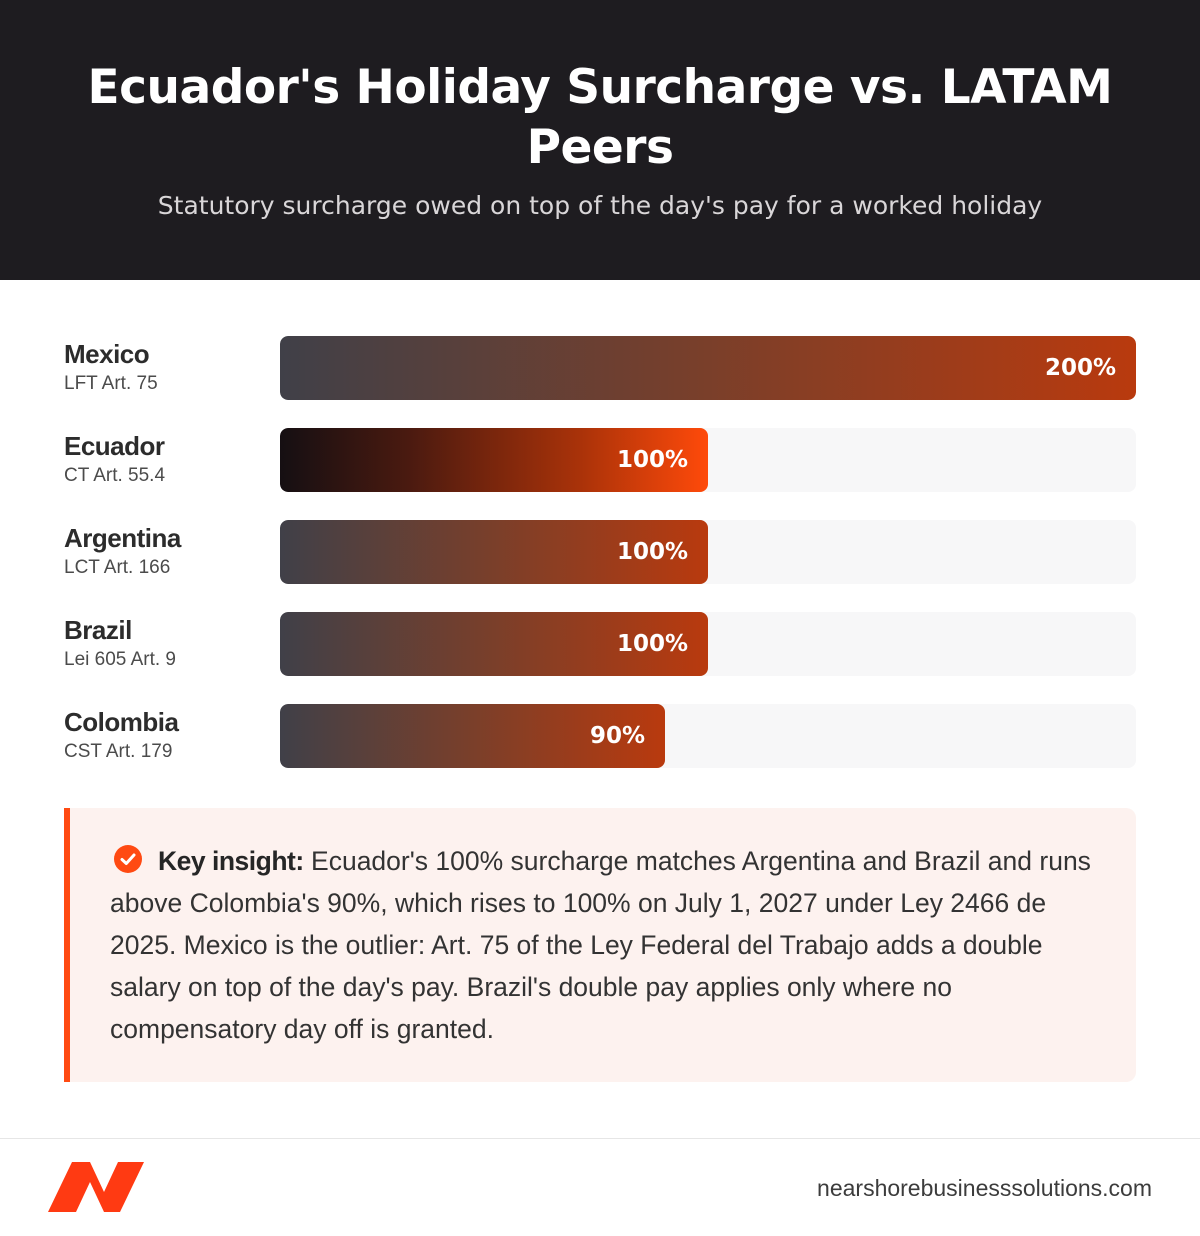 Image resolution: width=1200 pixels, height=1236 pixels. I want to click on category-label: Ecuador, so click(114, 446).